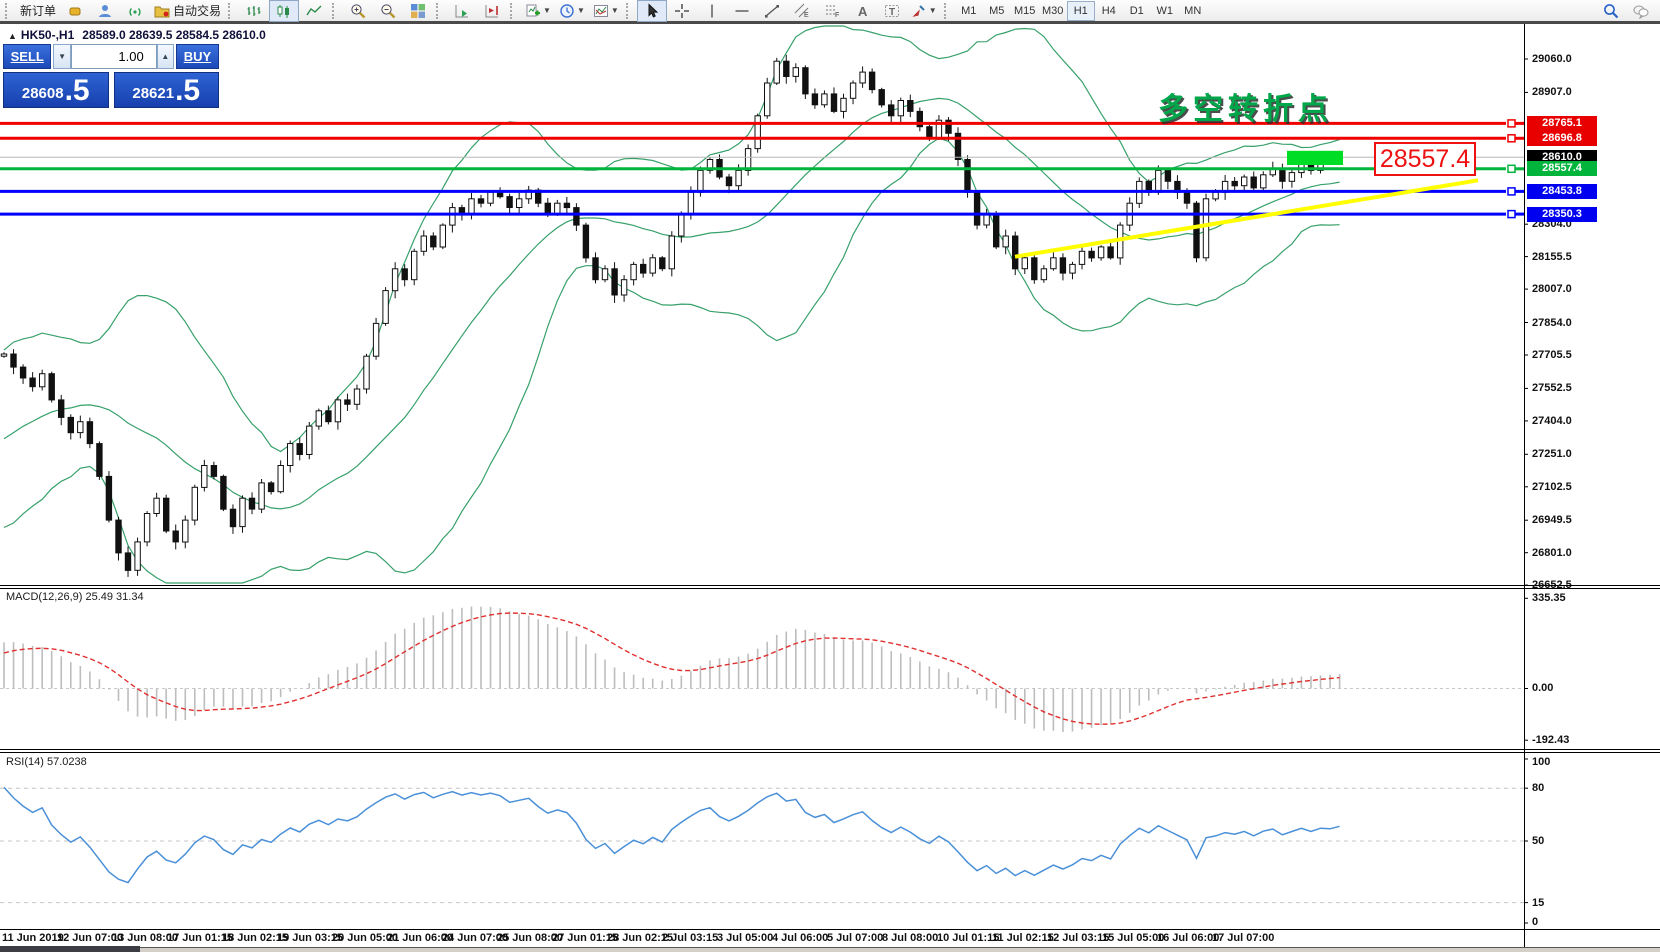 Image resolution: width=1660 pixels, height=952 pixels. Describe the element at coordinates (1245, 109) in the screenshot. I see `chart-annotation-text: 多空转折点` at that location.